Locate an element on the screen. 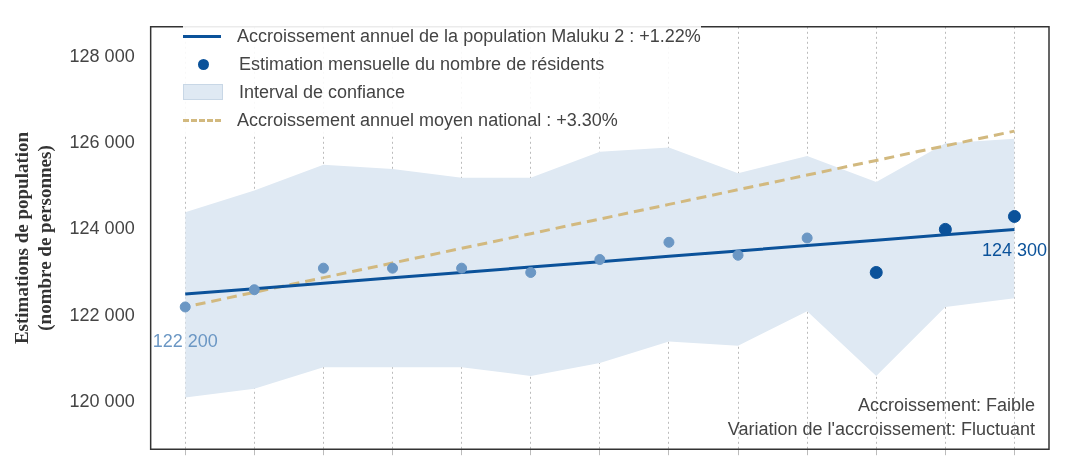 Image resolution: width=1069 pixels, height=468 pixels. y-tick-label: 122 000 is located at coordinates (102, 314).